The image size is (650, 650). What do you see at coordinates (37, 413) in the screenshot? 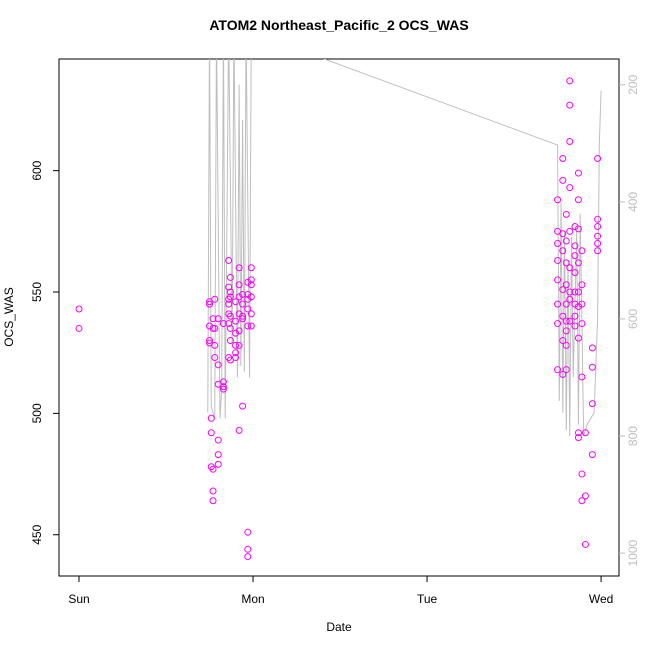
I see `y-tick-label: 500` at bounding box center [37, 413].